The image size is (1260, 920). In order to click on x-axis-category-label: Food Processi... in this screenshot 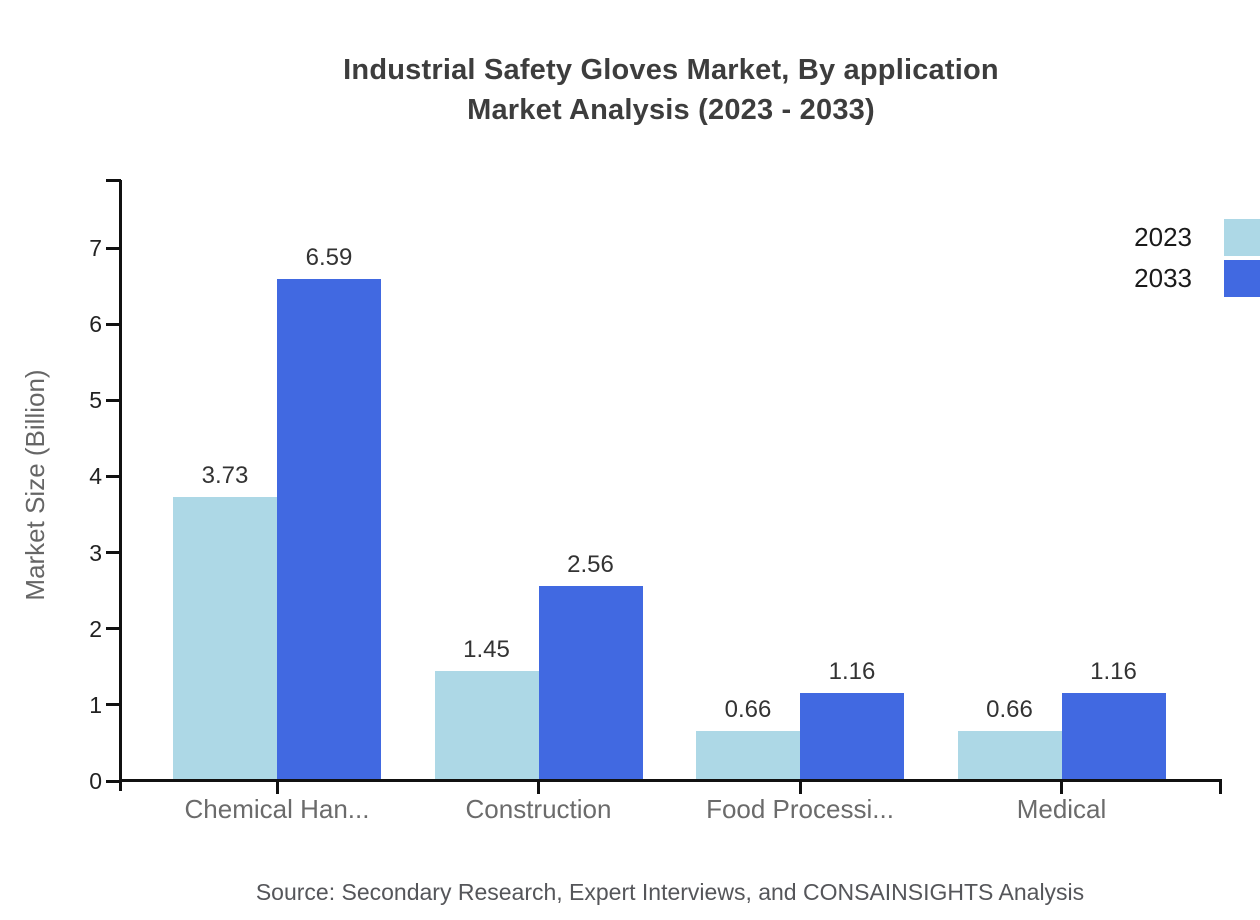, I will do `click(800, 809)`.